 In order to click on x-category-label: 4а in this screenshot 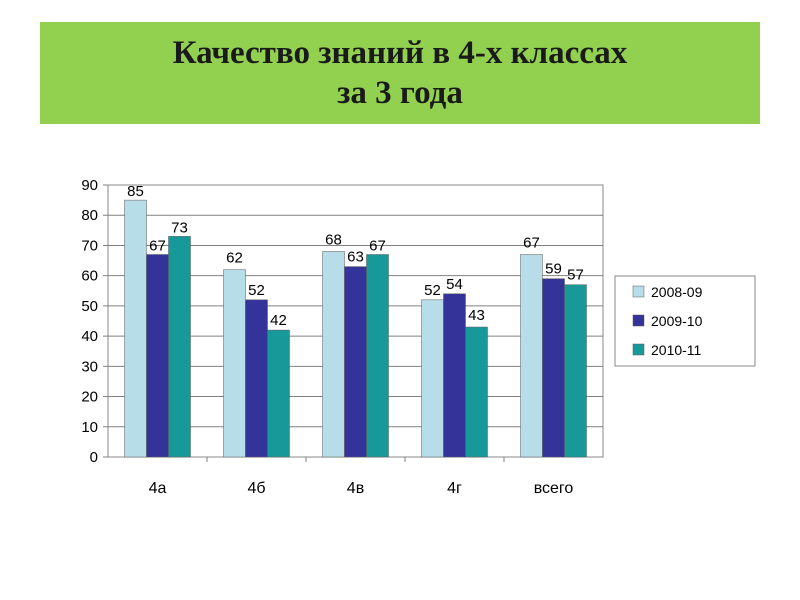, I will do `click(158, 488)`.